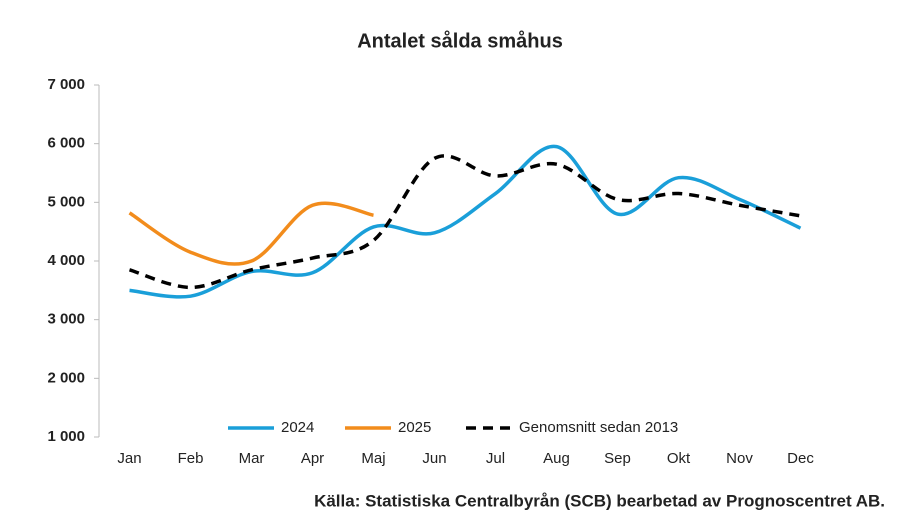 The width and height of the screenshot is (900, 524). What do you see at coordinates (66, 319) in the screenshot?
I see `y-tick-label: 3 000` at bounding box center [66, 319].